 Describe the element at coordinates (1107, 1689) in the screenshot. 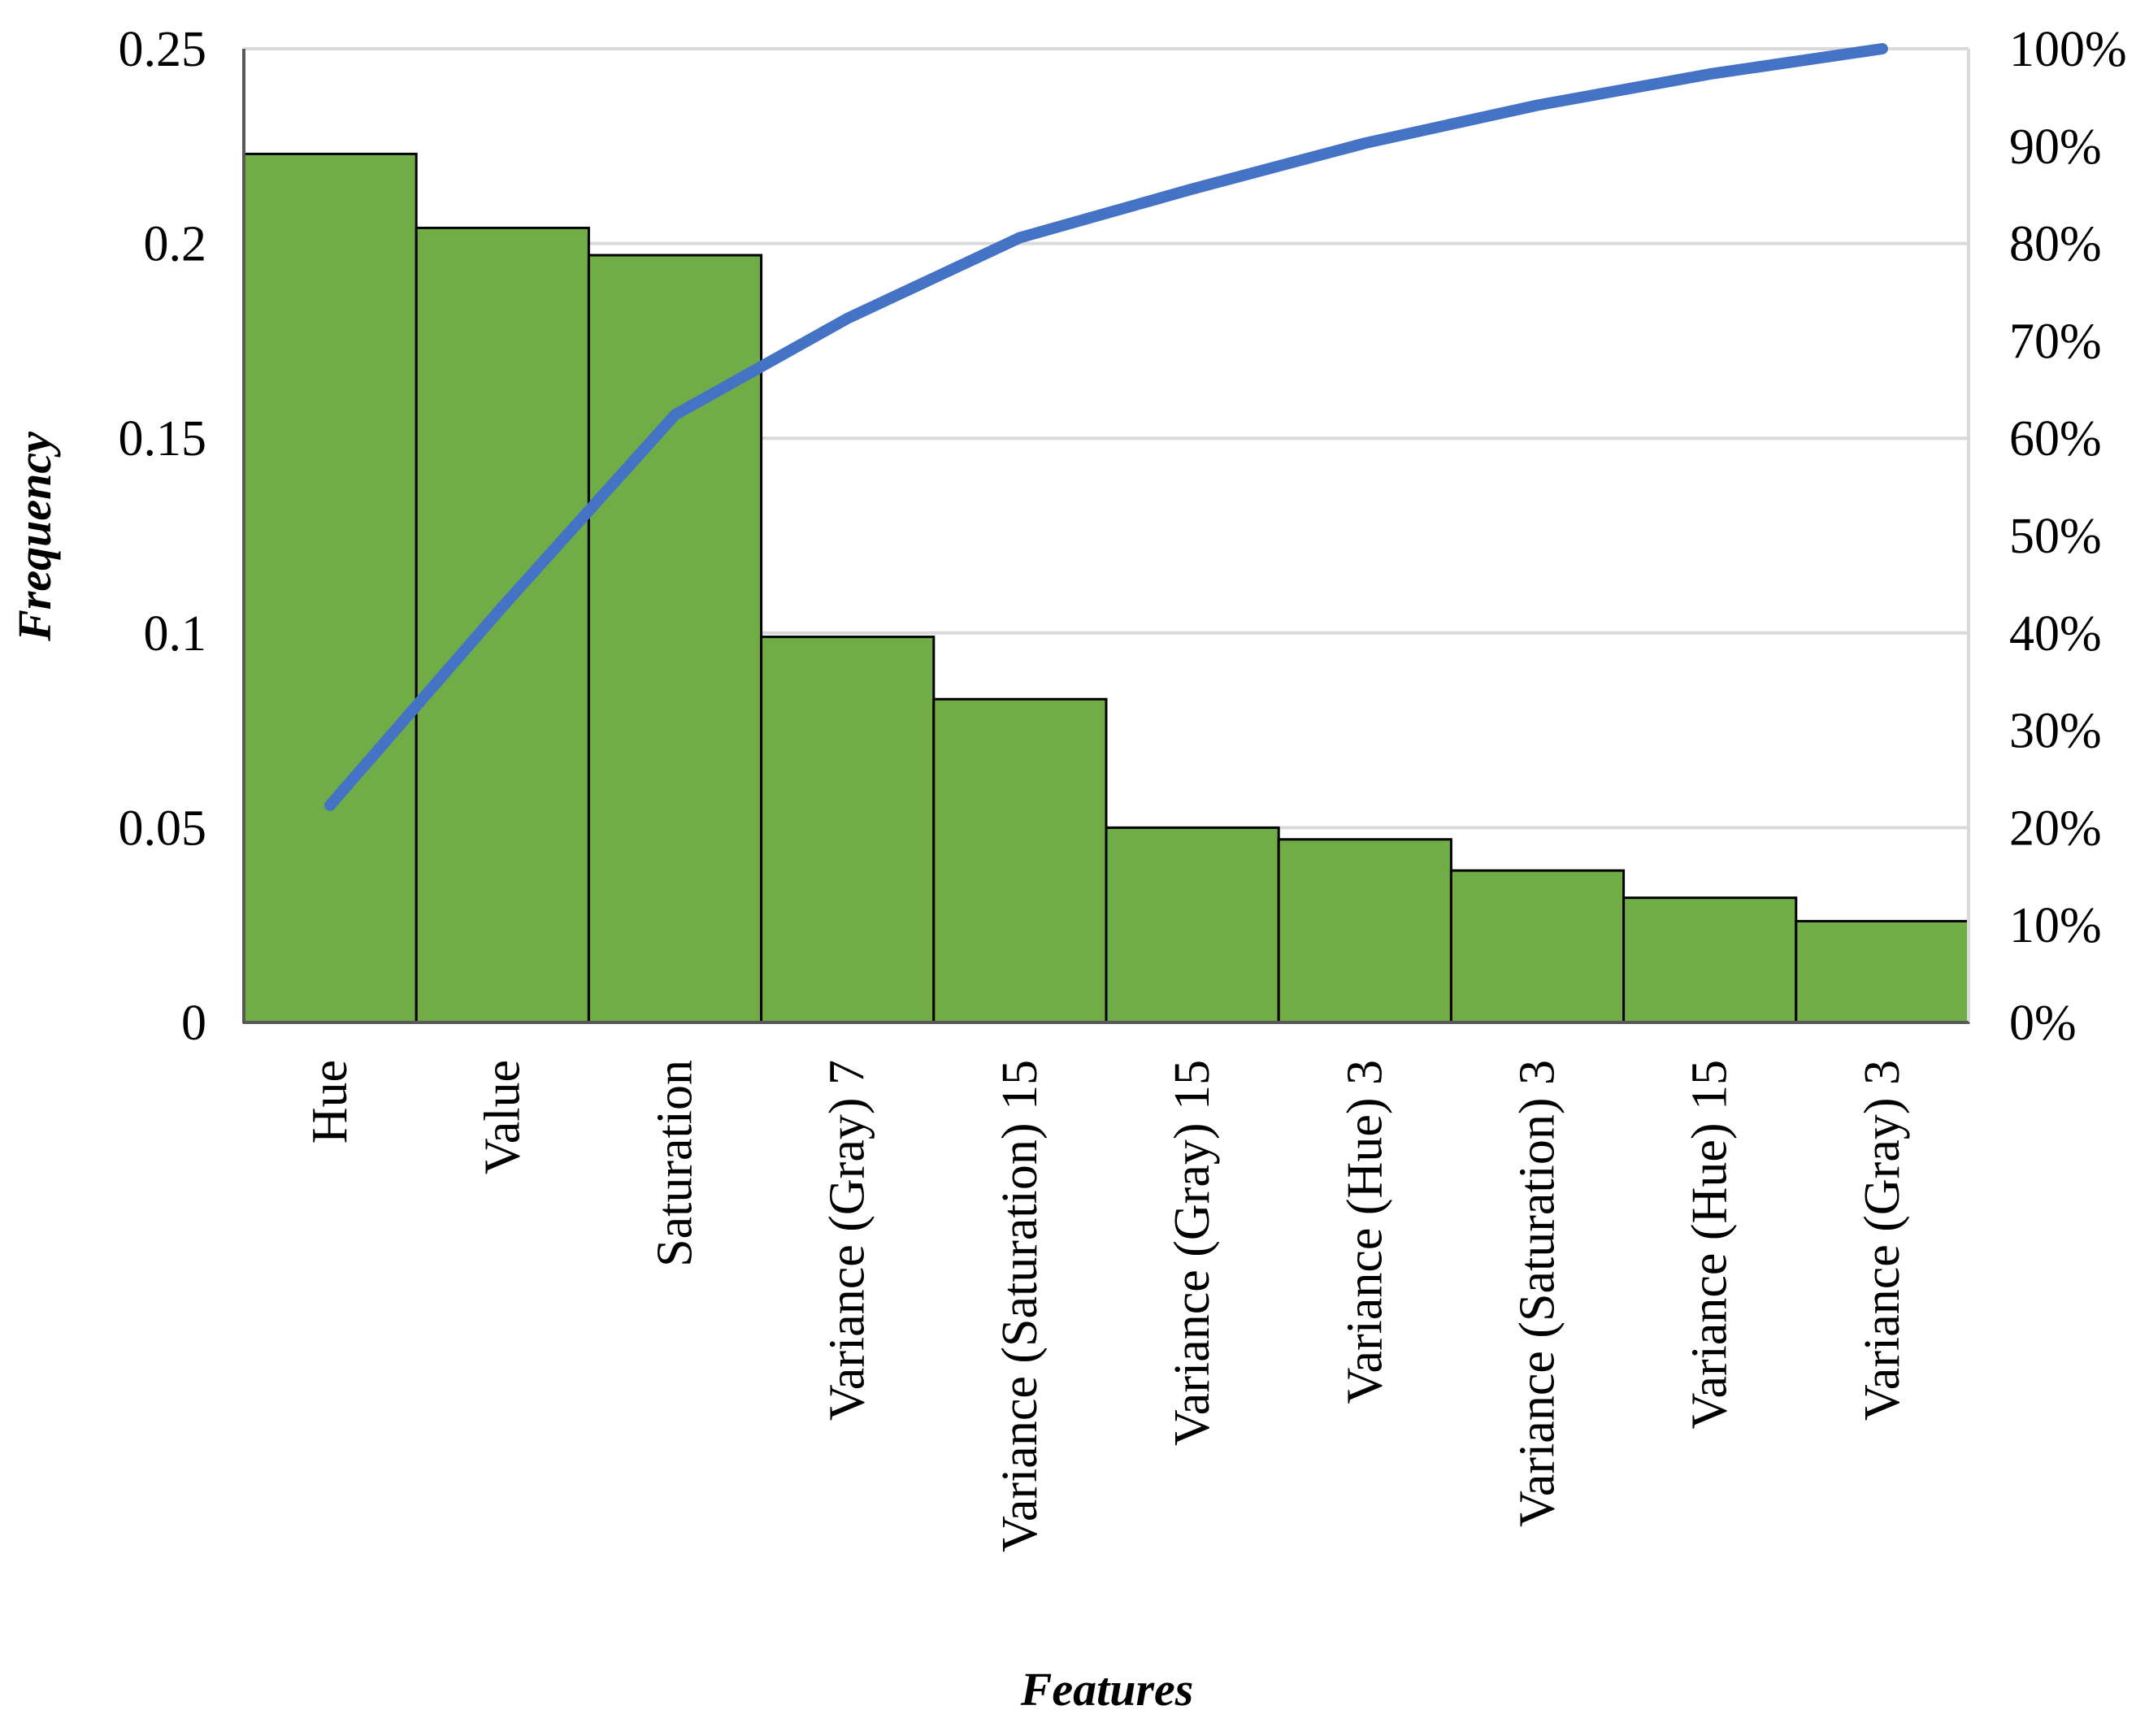

I see `x-axis-title: Features` at that location.